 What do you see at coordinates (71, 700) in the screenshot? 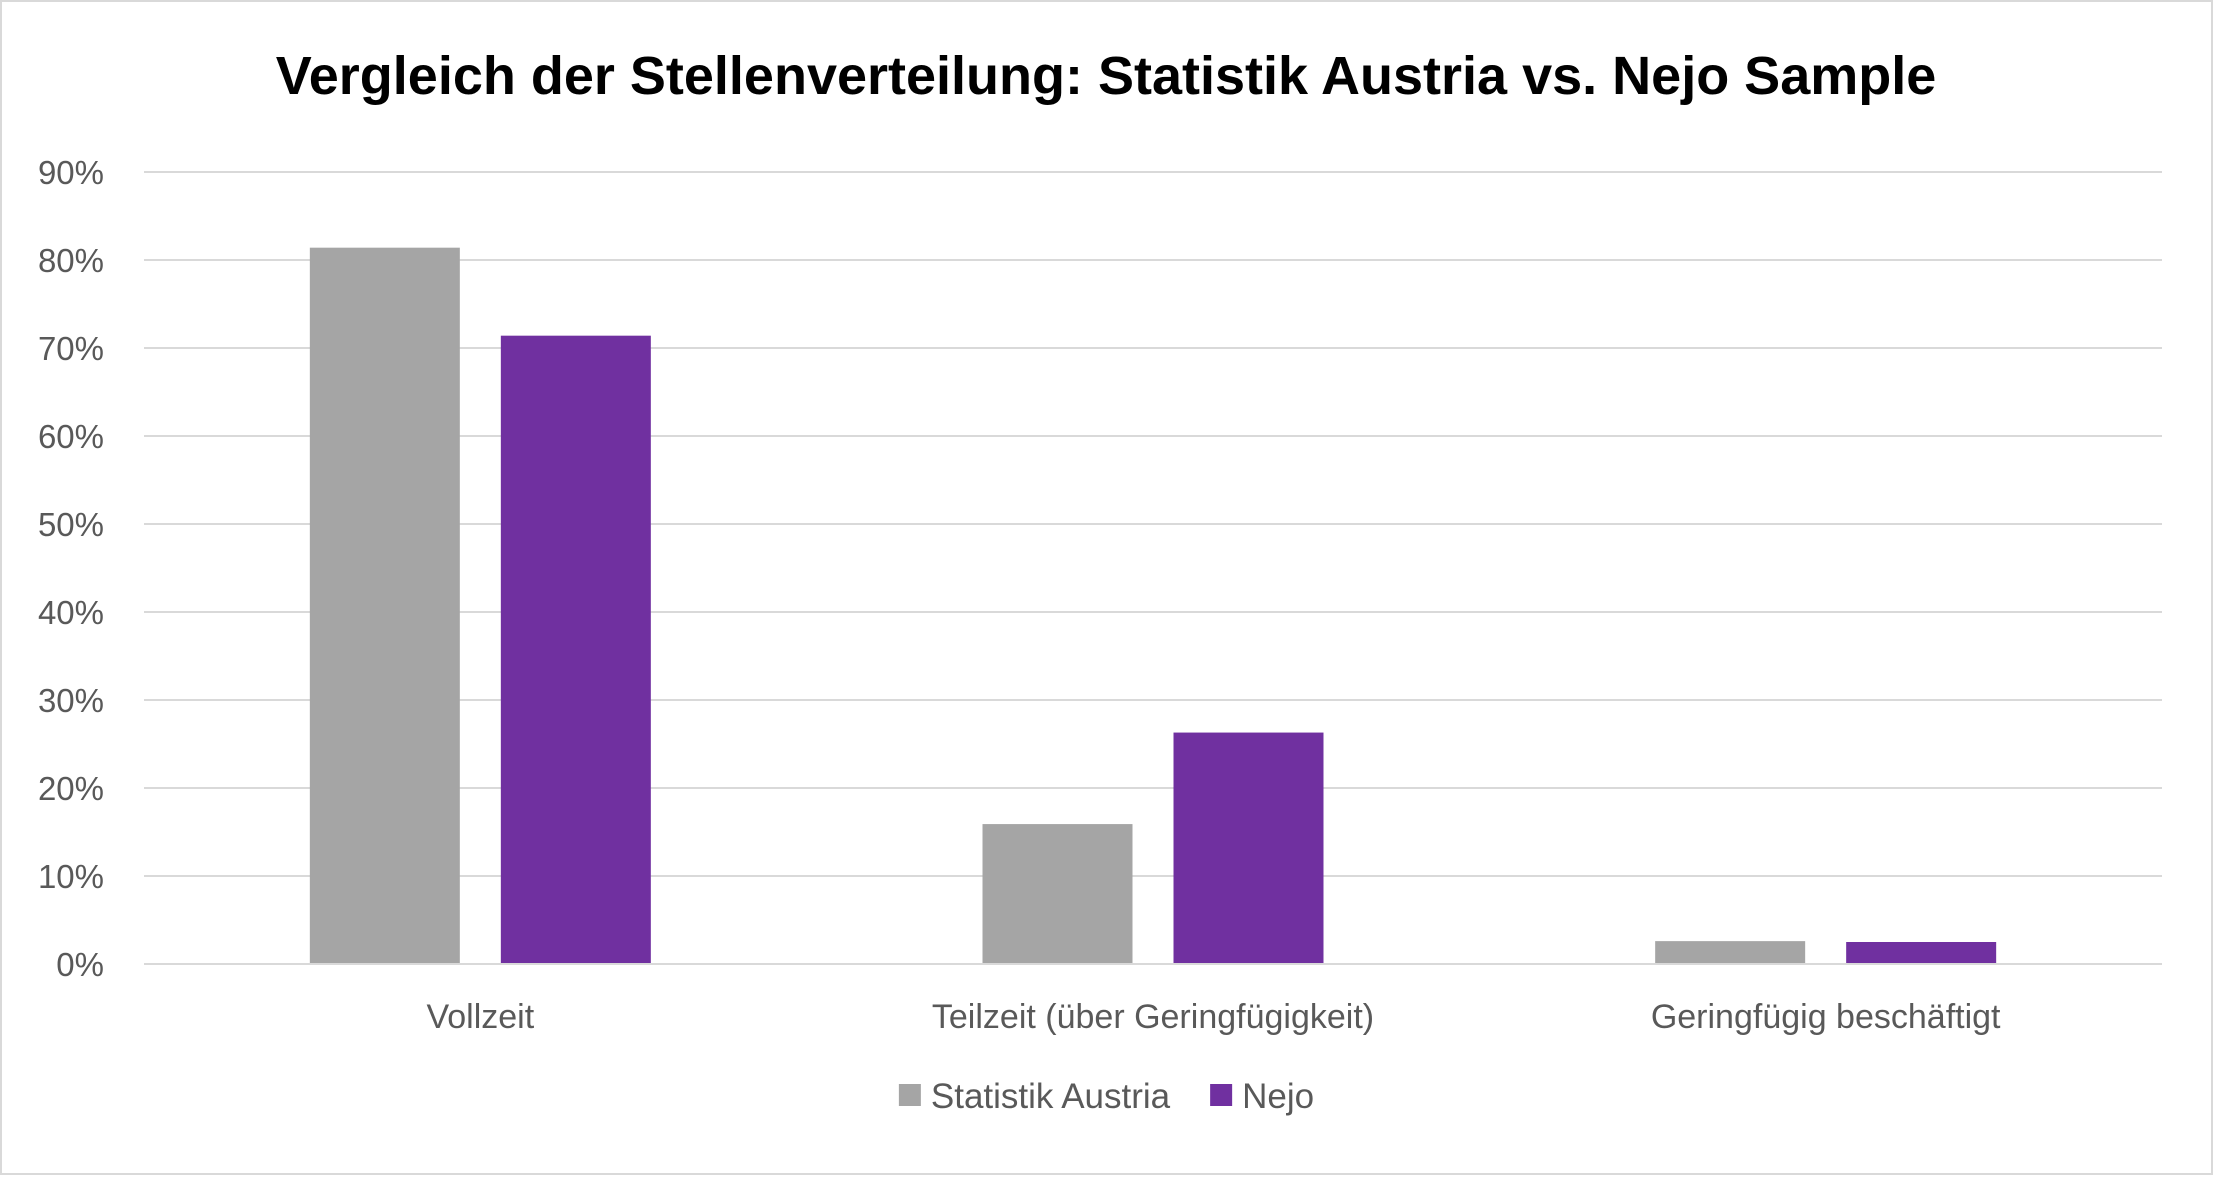
I see `y-tick-label: 30%` at bounding box center [71, 700].